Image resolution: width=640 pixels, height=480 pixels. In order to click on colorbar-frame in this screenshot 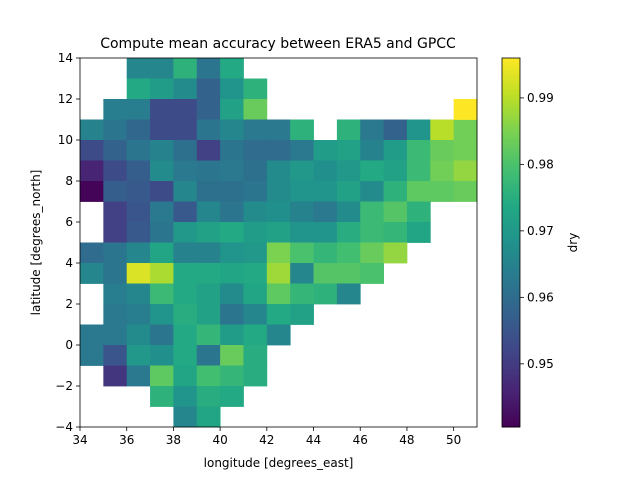, I will do `click(511, 242)`.